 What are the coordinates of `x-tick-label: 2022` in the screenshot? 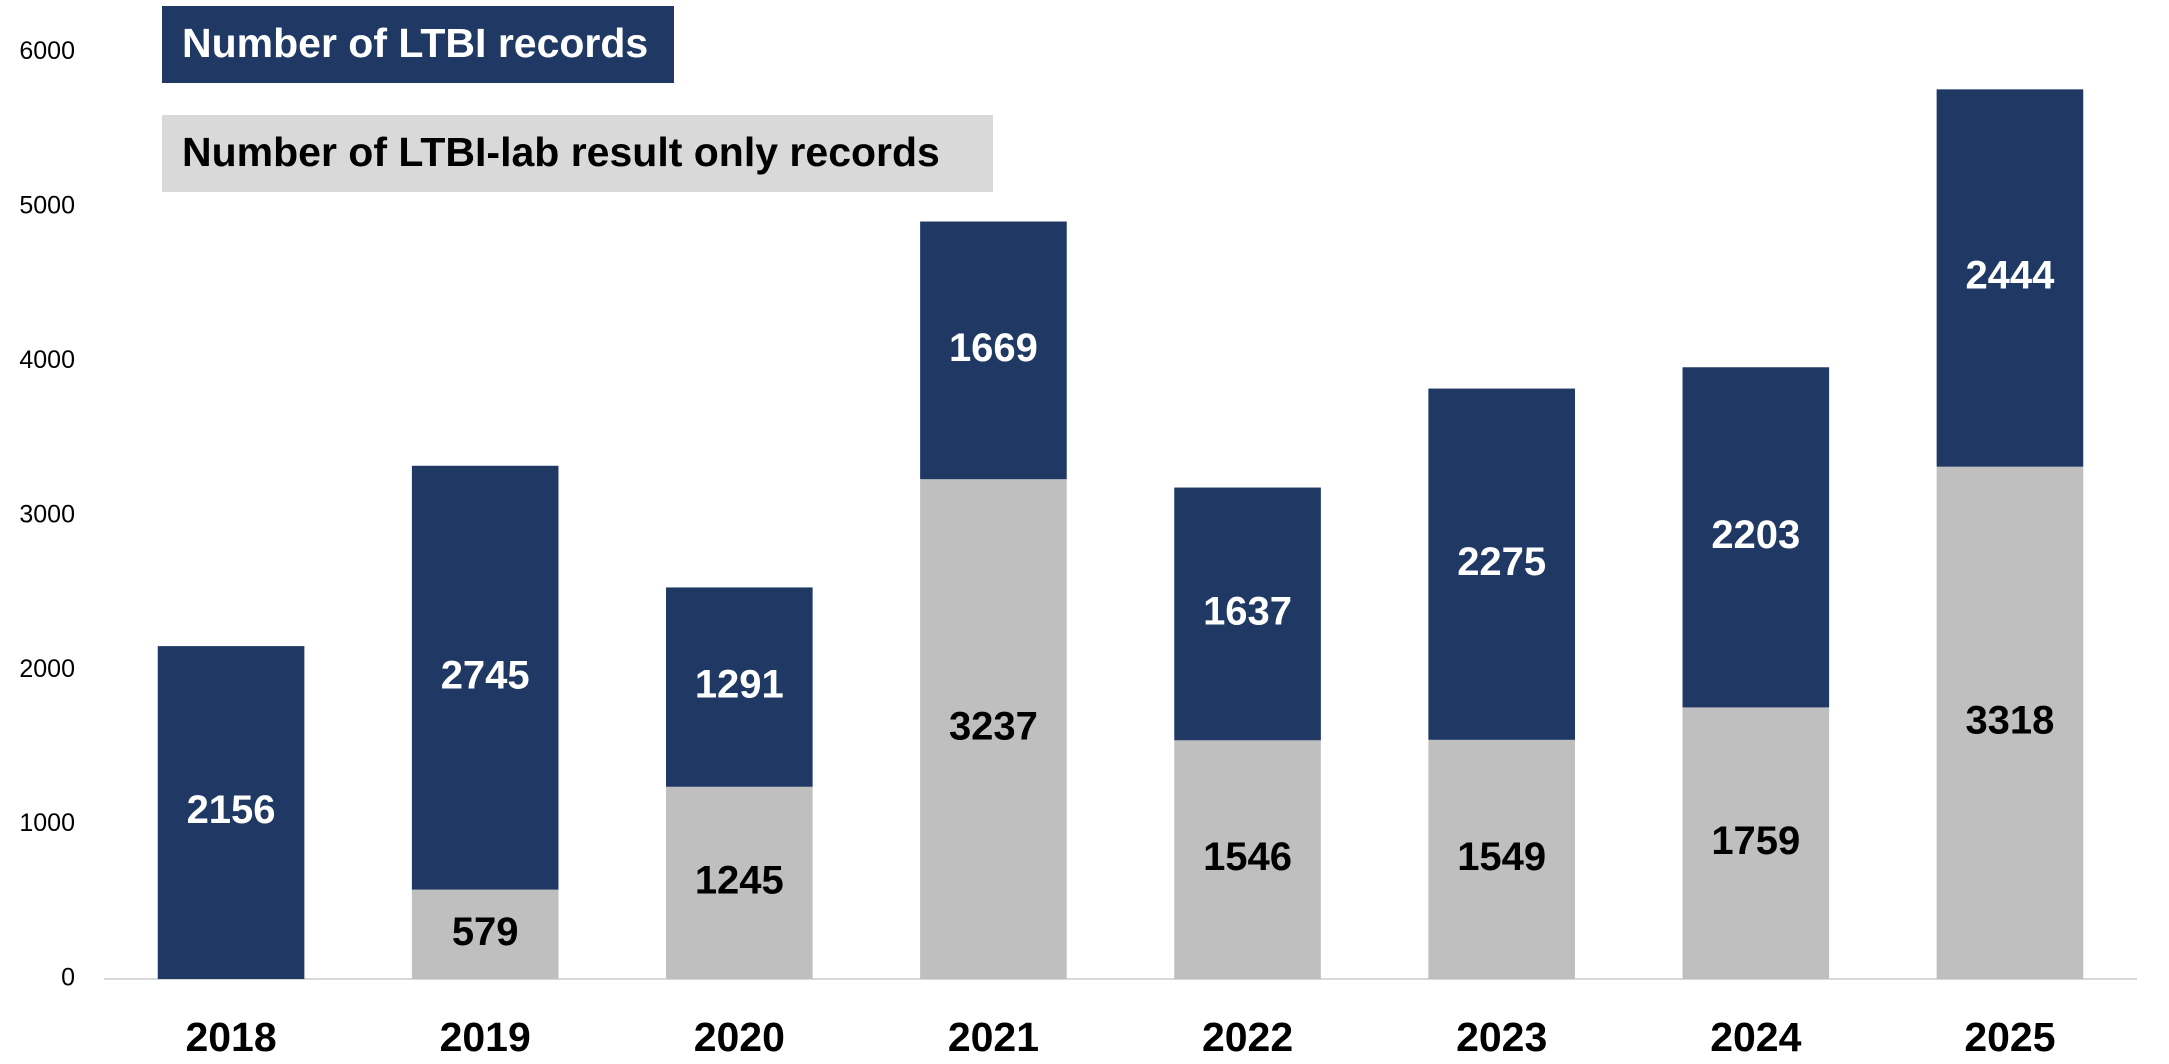 It's located at (1247, 1037).